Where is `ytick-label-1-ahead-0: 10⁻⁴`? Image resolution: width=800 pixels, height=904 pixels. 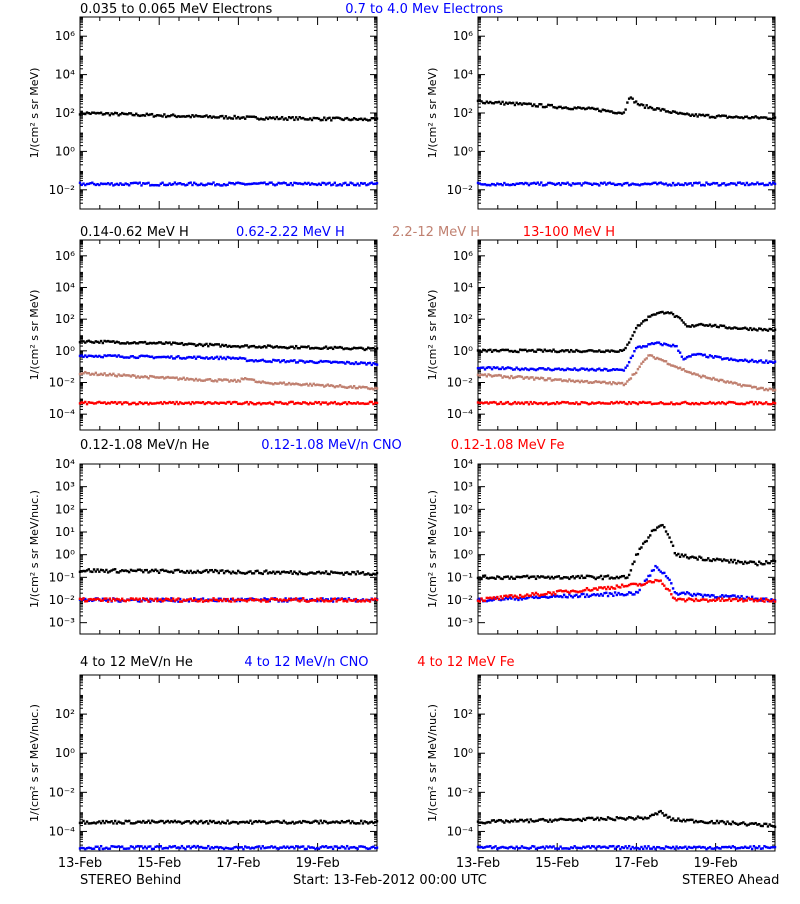
ytick-label-1-ahead-0: 10⁻⁴ is located at coordinates (460, 414).